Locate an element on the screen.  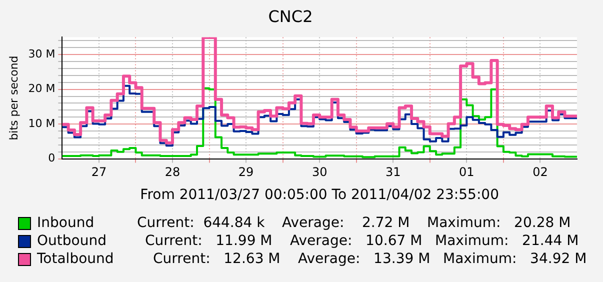
chart-title: CNC2 is located at coordinates (290, 16).